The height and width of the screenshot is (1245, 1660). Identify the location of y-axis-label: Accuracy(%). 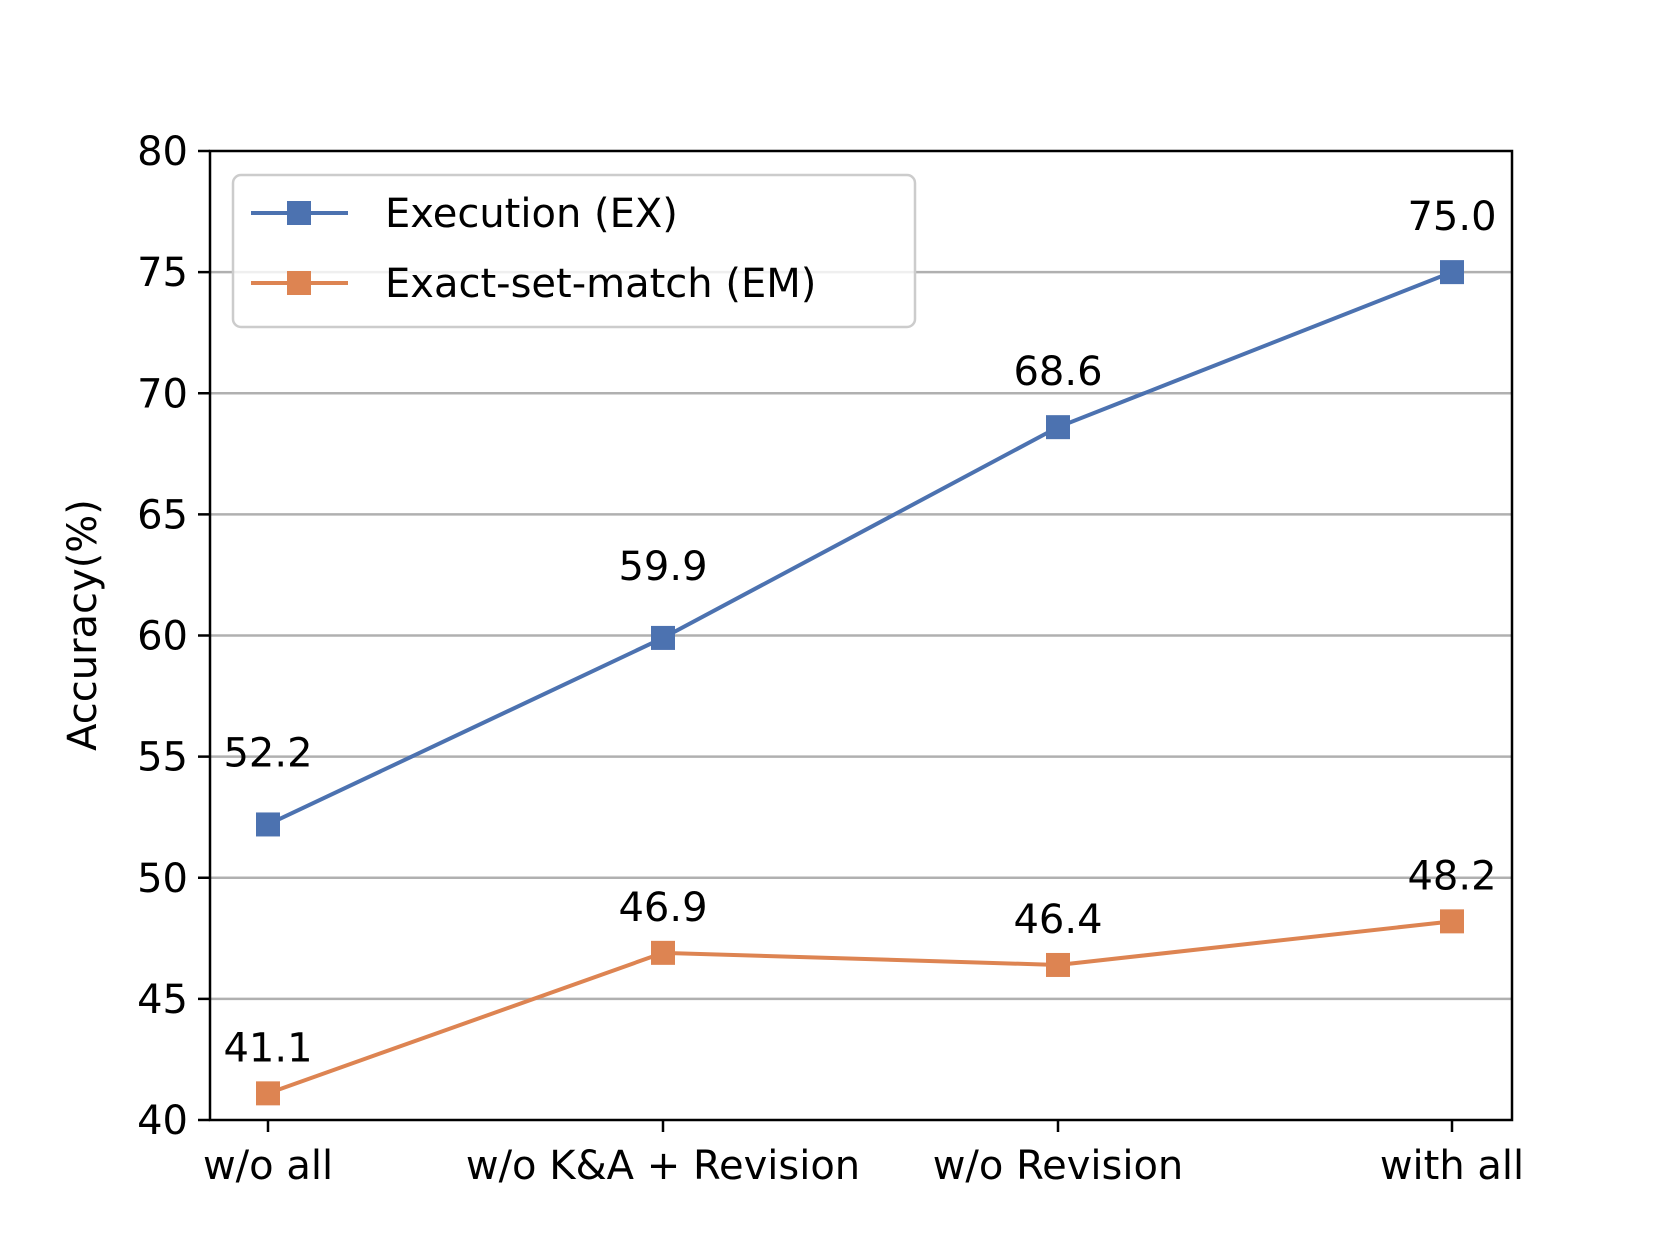
(83, 625).